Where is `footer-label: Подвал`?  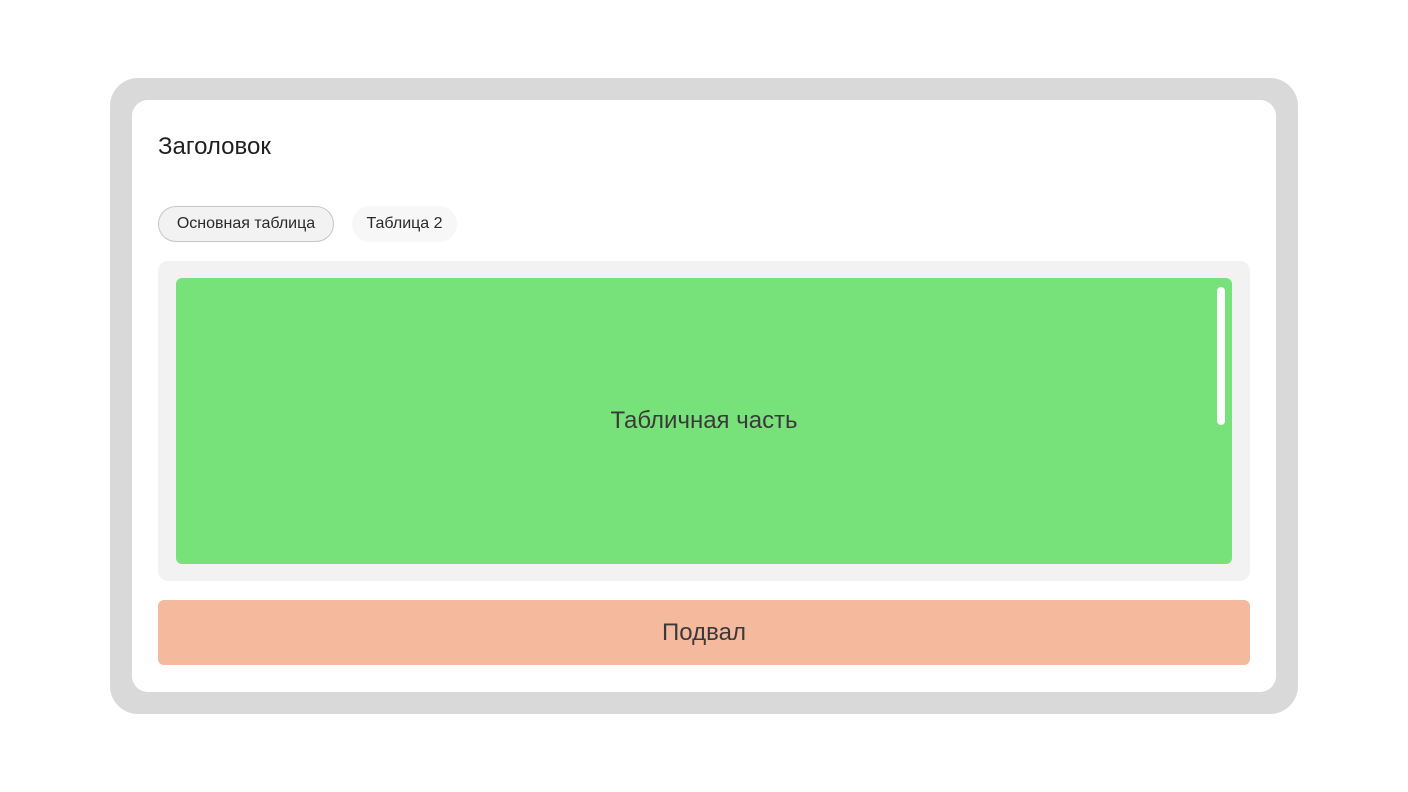
footer-label: Подвал is located at coordinates (704, 632).